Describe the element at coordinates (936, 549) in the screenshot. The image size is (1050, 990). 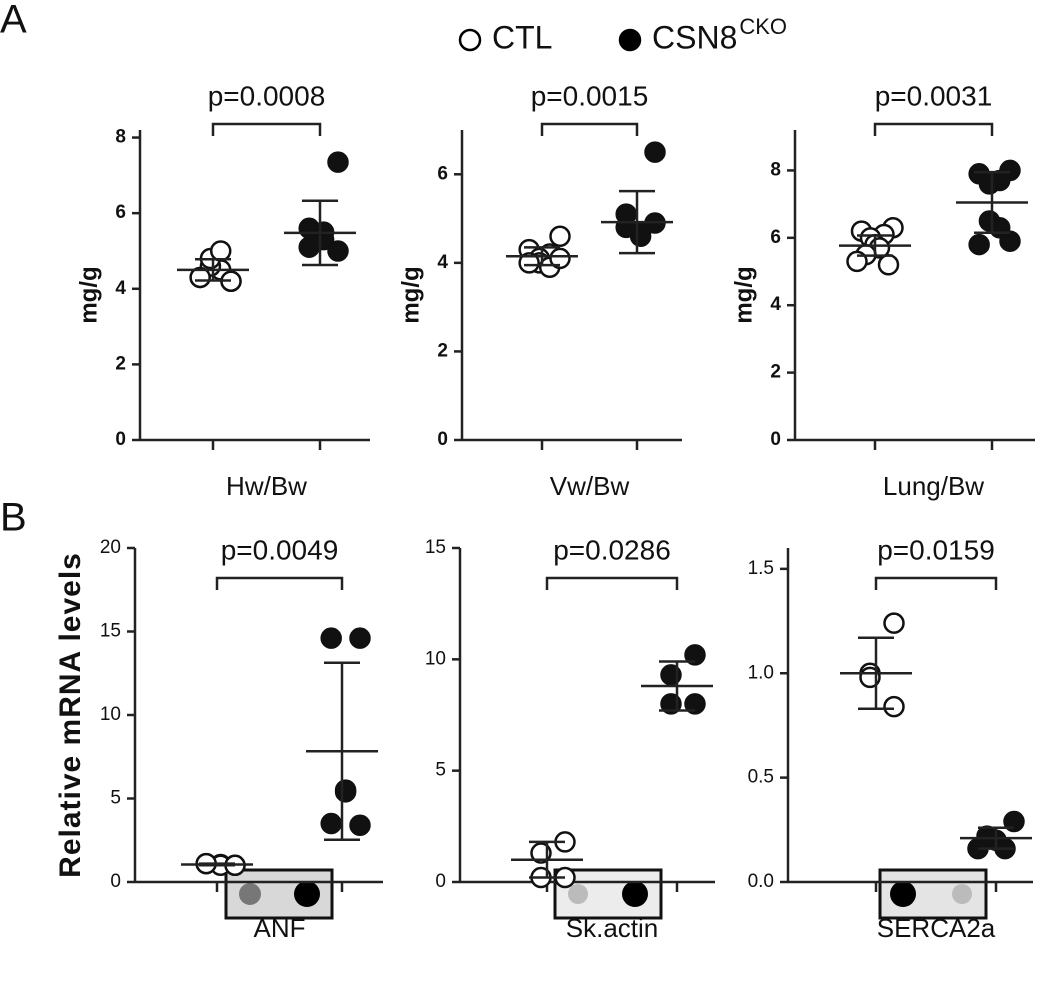
I see `annotation: p=0.0159` at that location.